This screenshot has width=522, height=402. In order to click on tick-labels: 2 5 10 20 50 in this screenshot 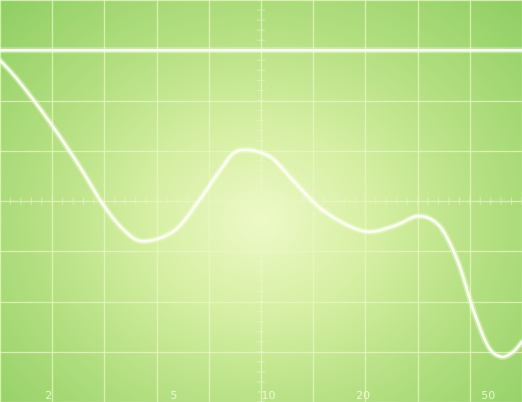, I will do `click(270, 395)`.